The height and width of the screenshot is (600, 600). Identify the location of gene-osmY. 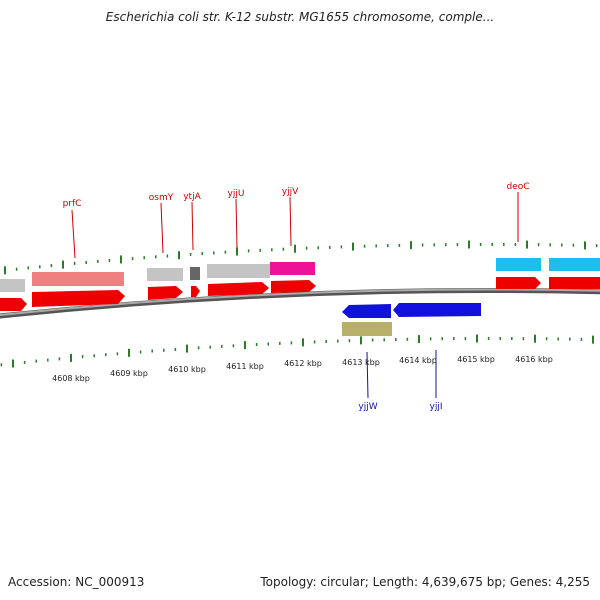
(165, 274).